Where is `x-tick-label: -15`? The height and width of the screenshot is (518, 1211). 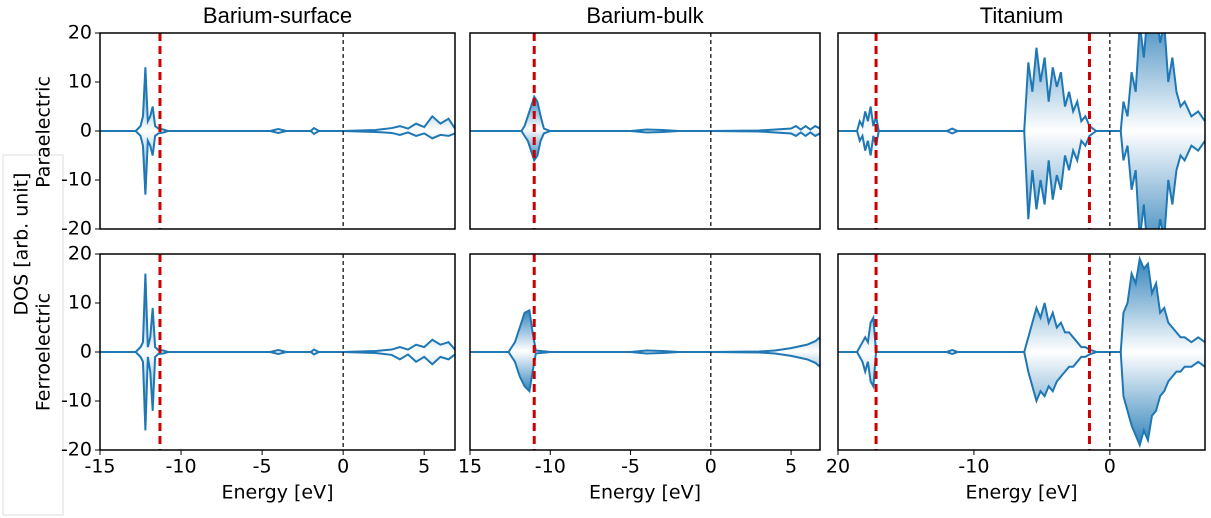 x-tick-label: -15 is located at coordinates (99, 467).